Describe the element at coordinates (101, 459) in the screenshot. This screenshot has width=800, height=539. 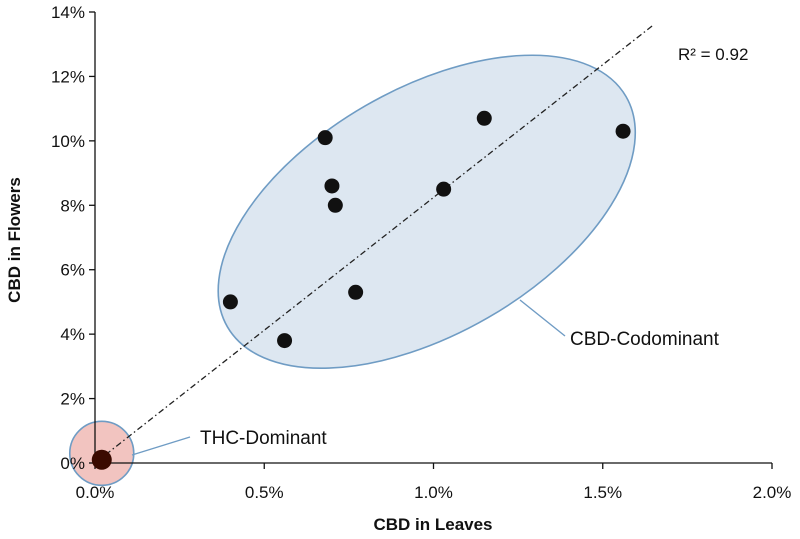
I see `data-point-thc-dominant` at that location.